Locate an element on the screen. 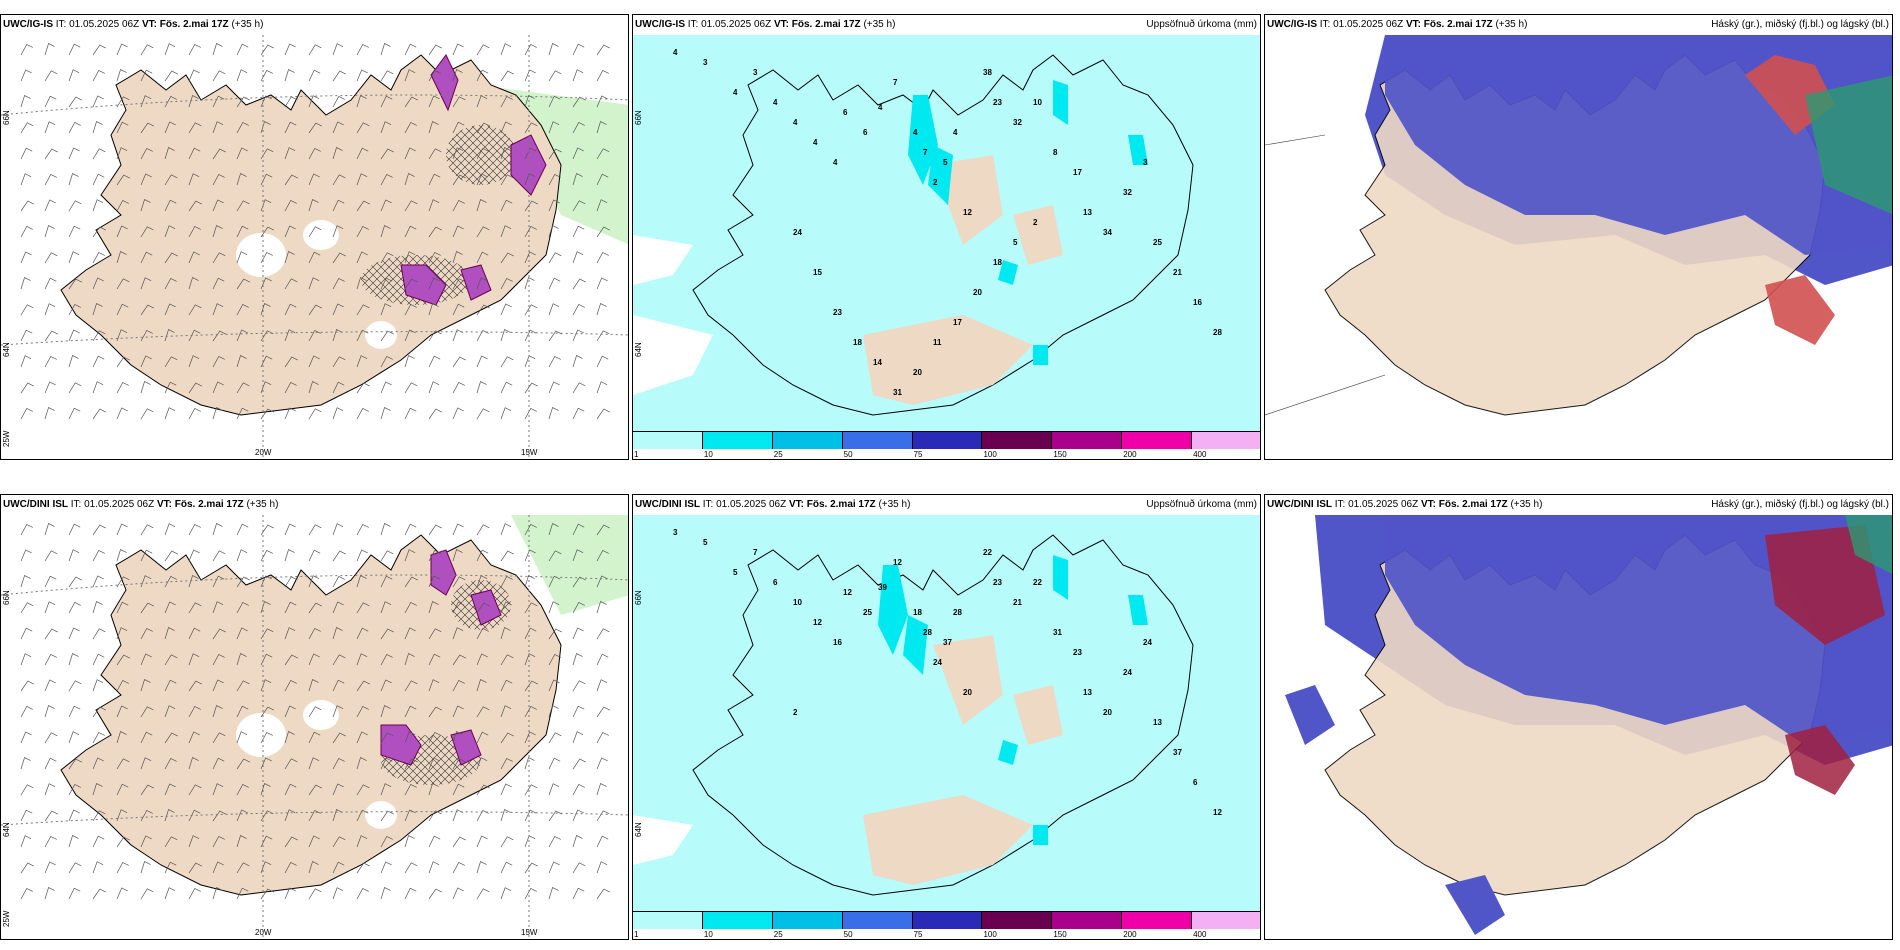 Image resolution: width=1900 pixels, height=950 pixels. precip-value-label: 37 is located at coordinates (1177, 752).